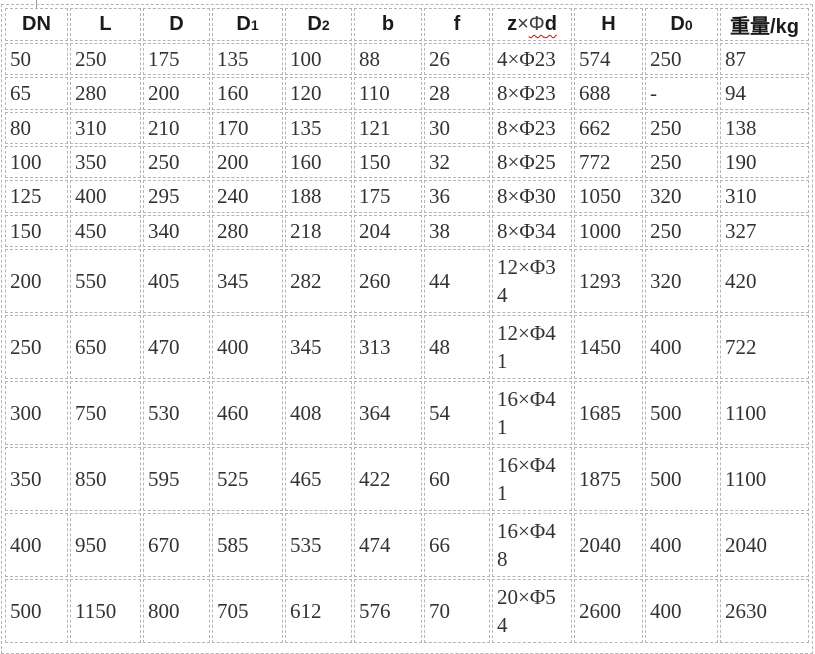 This screenshot has height=654, width=815. What do you see at coordinates (457, 162) in the screenshot?
I see `cell-f: 32` at bounding box center [457, 162].